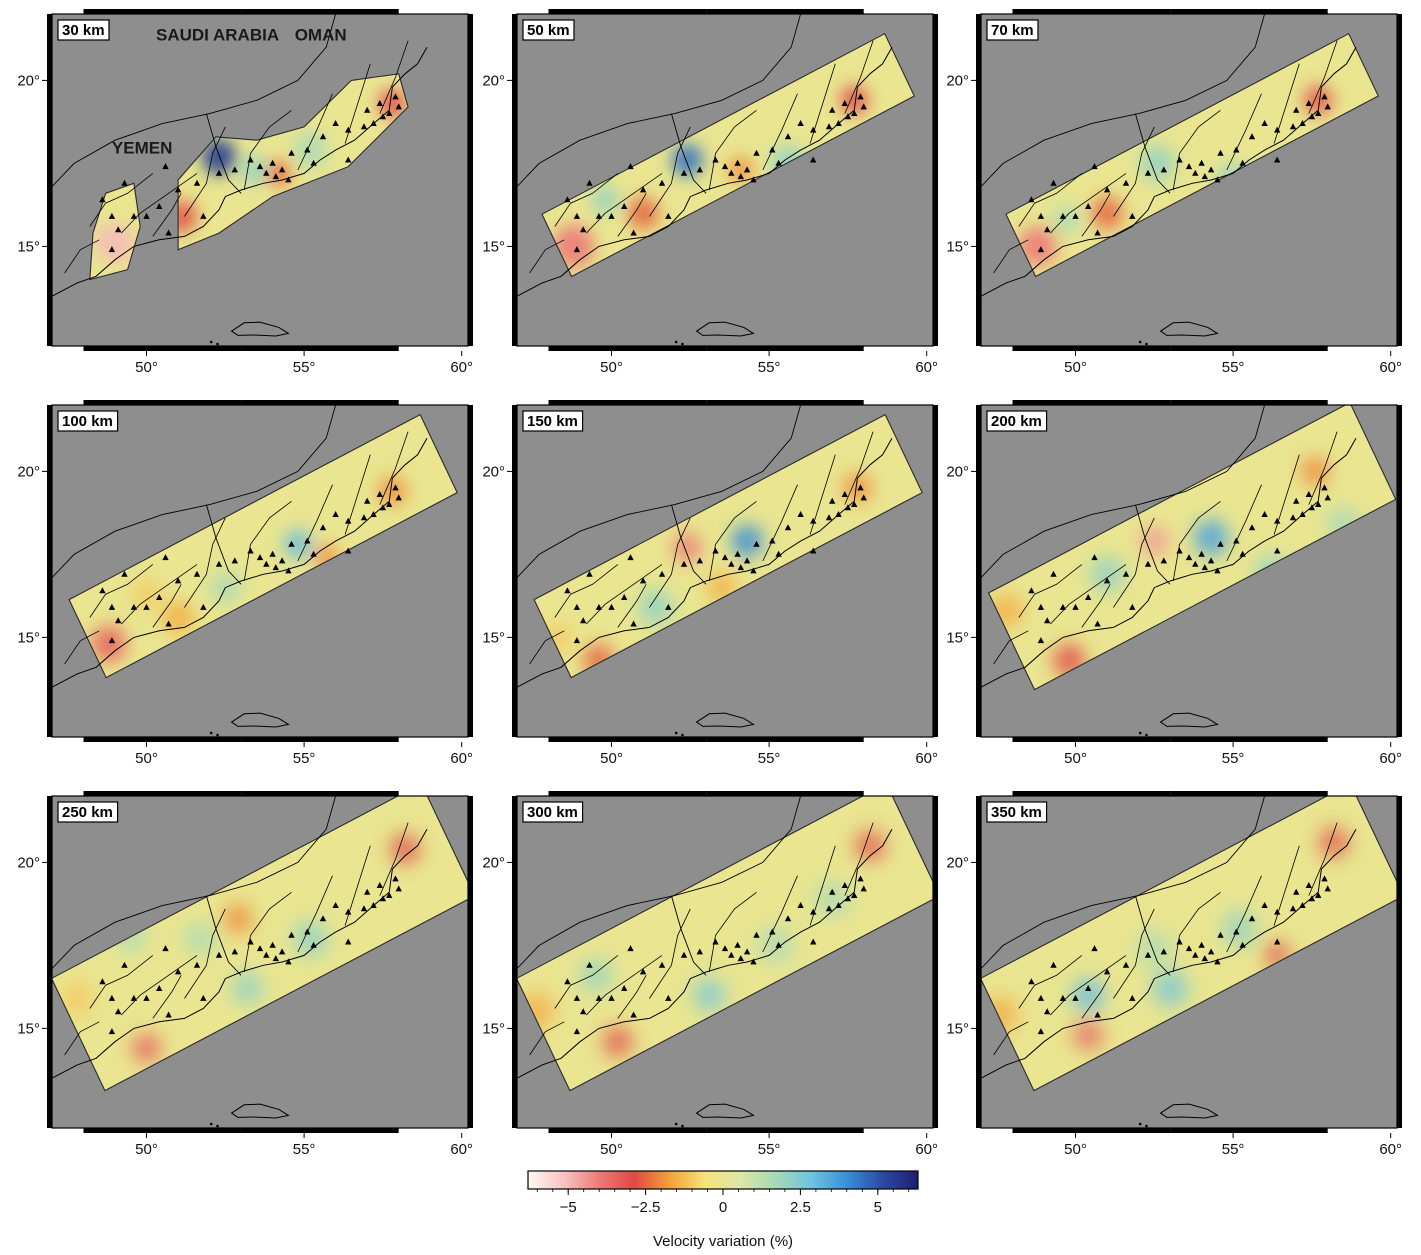  What do you see at coordinates (142, 147) in the screenshot?
I see `country-label: YEMEN` at bounding box center [142, 147].